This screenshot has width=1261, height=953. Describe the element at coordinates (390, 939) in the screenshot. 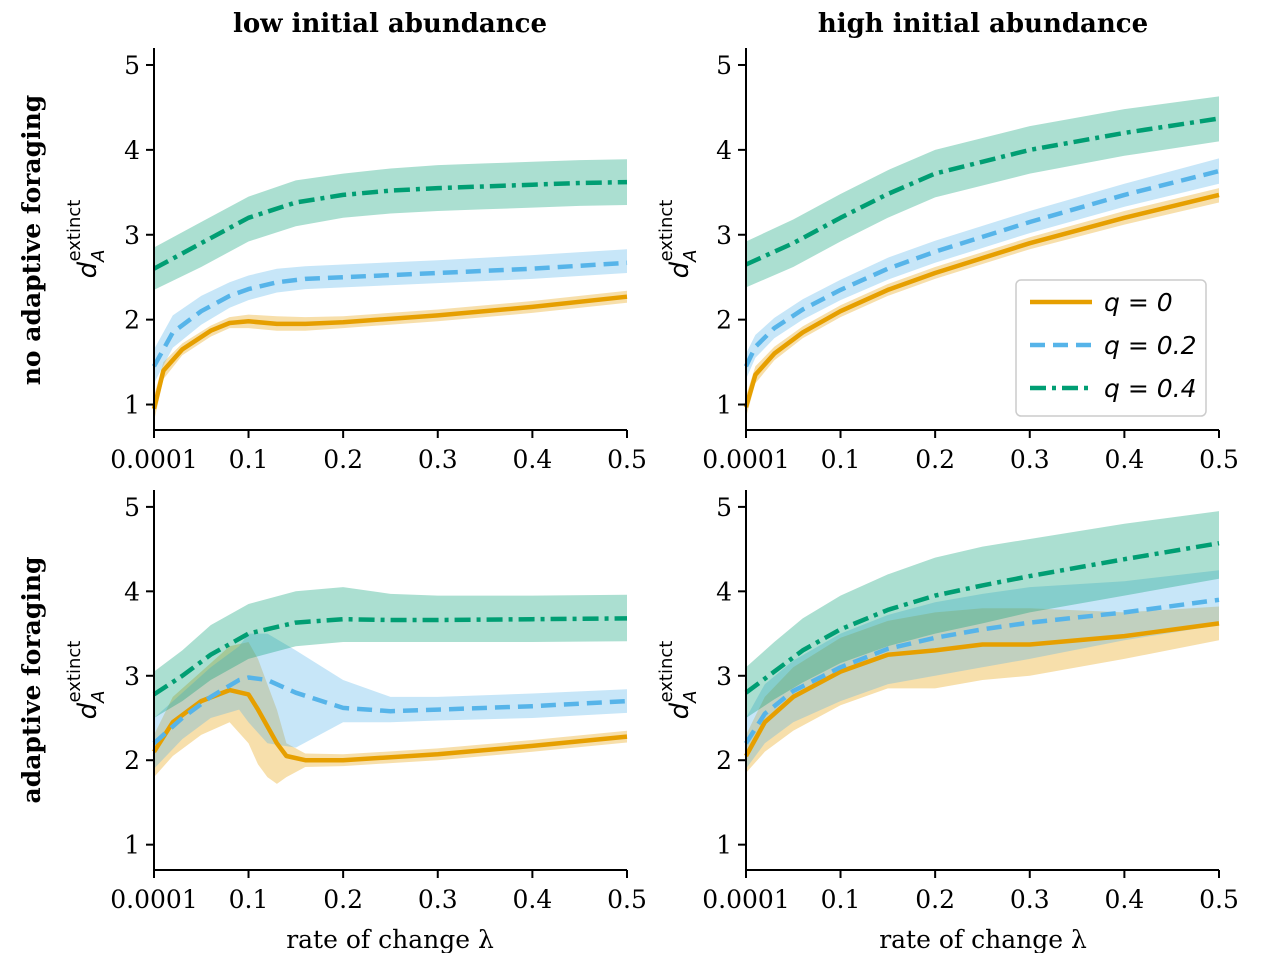

I see `xlabel-left: rate of change λ` at that location.